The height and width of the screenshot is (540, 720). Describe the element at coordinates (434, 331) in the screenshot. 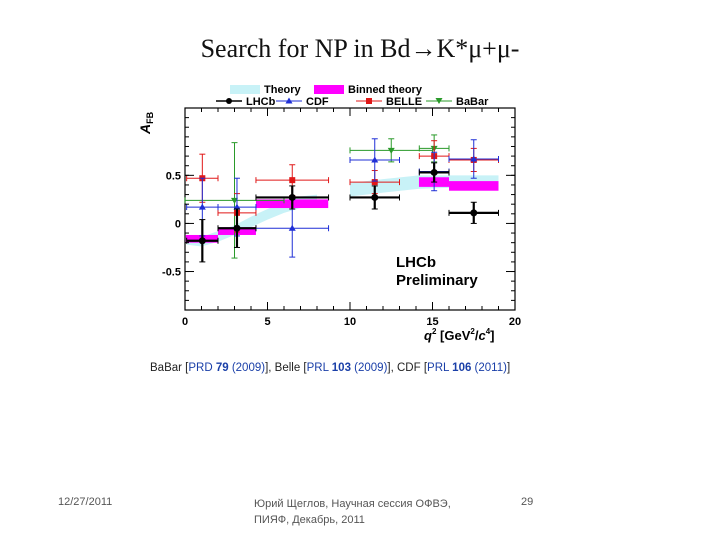

I see `x-axis-label-qsup: 2` at that location.